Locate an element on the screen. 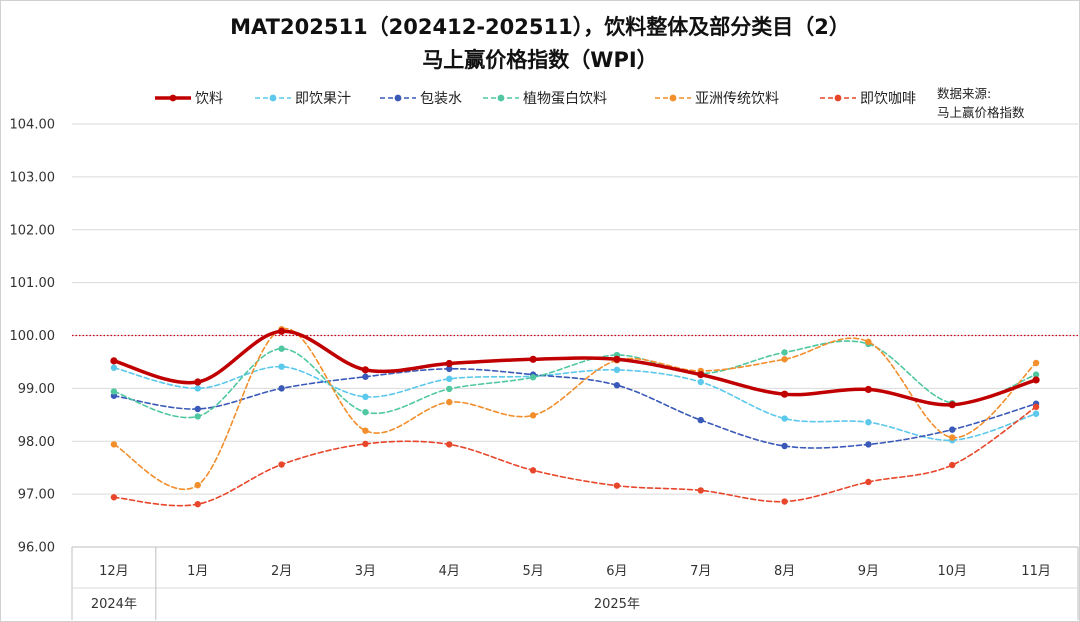  legend-item: 饮料 is located at coordinates (189, 99).